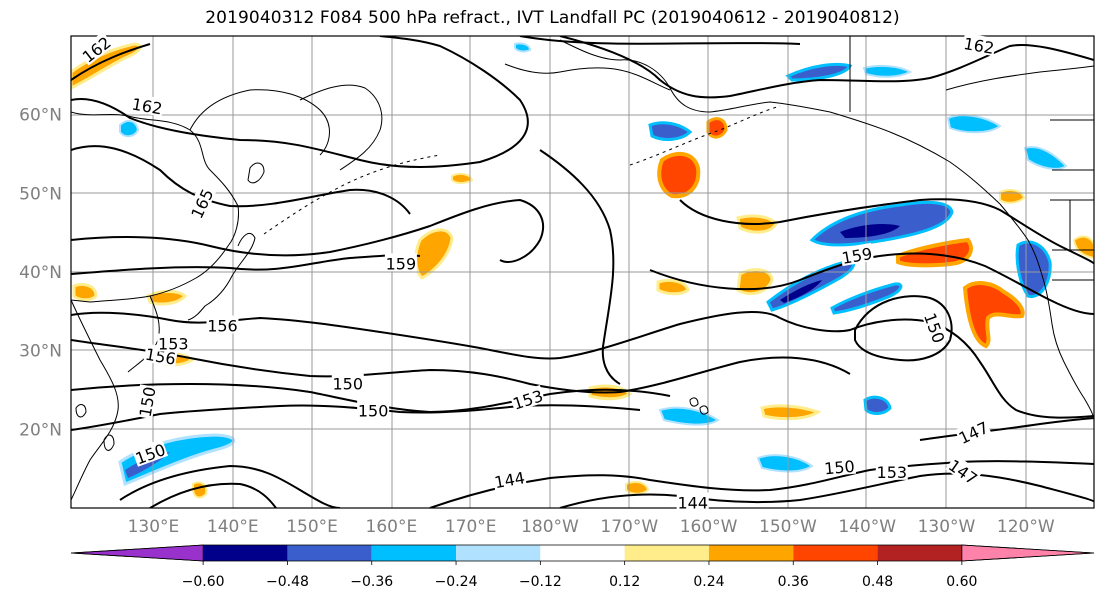 This screenshot has width=1105, height=601. What do you see at coordinates (934, 252) in the screenshot?
I see `orange-patch-ne-pac` at bounding box center [934, 252].